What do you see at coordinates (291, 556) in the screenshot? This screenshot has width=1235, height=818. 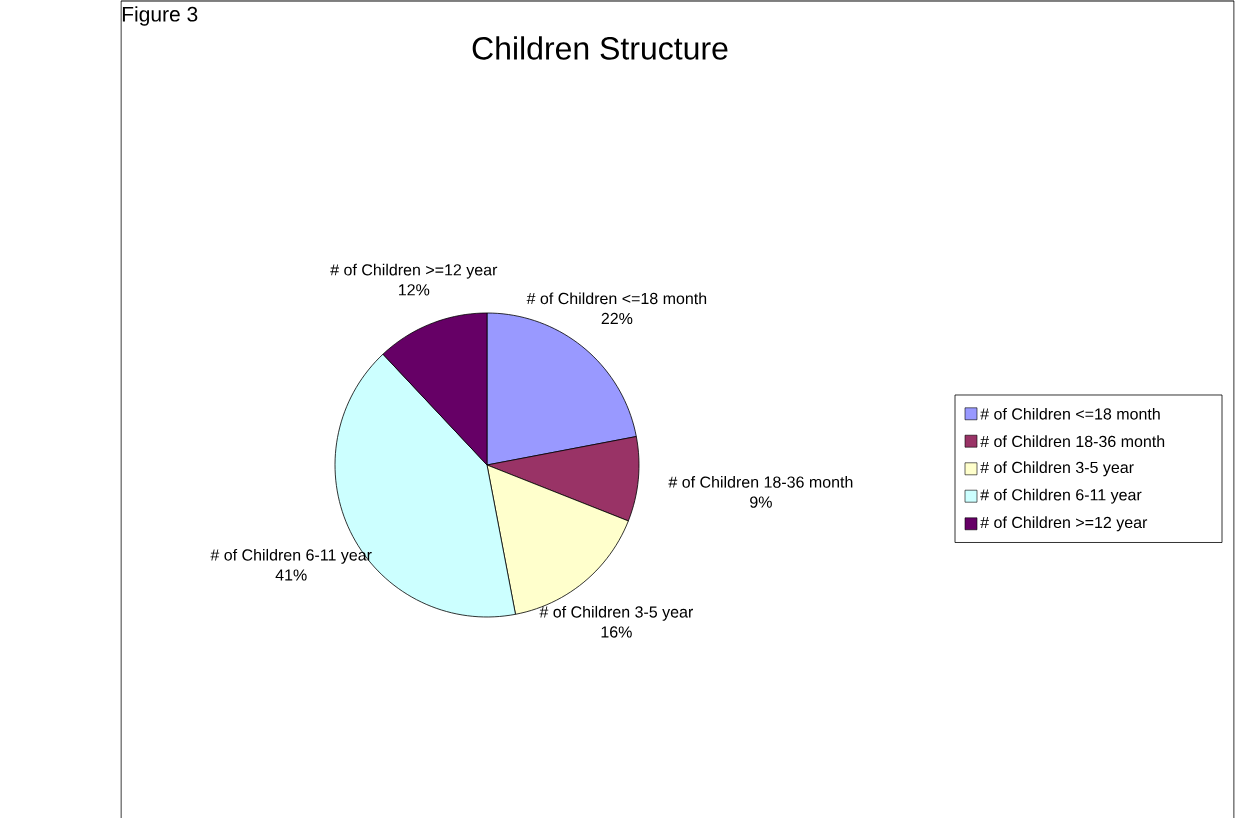 I see `slice-label: # of Children 6-11 year` at bounding box center [291, 556].